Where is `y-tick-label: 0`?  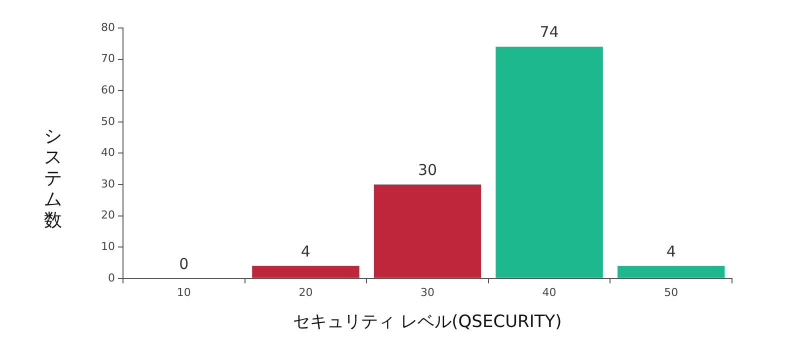
y-tick-label: 0 is located at coordinates (111, 277).